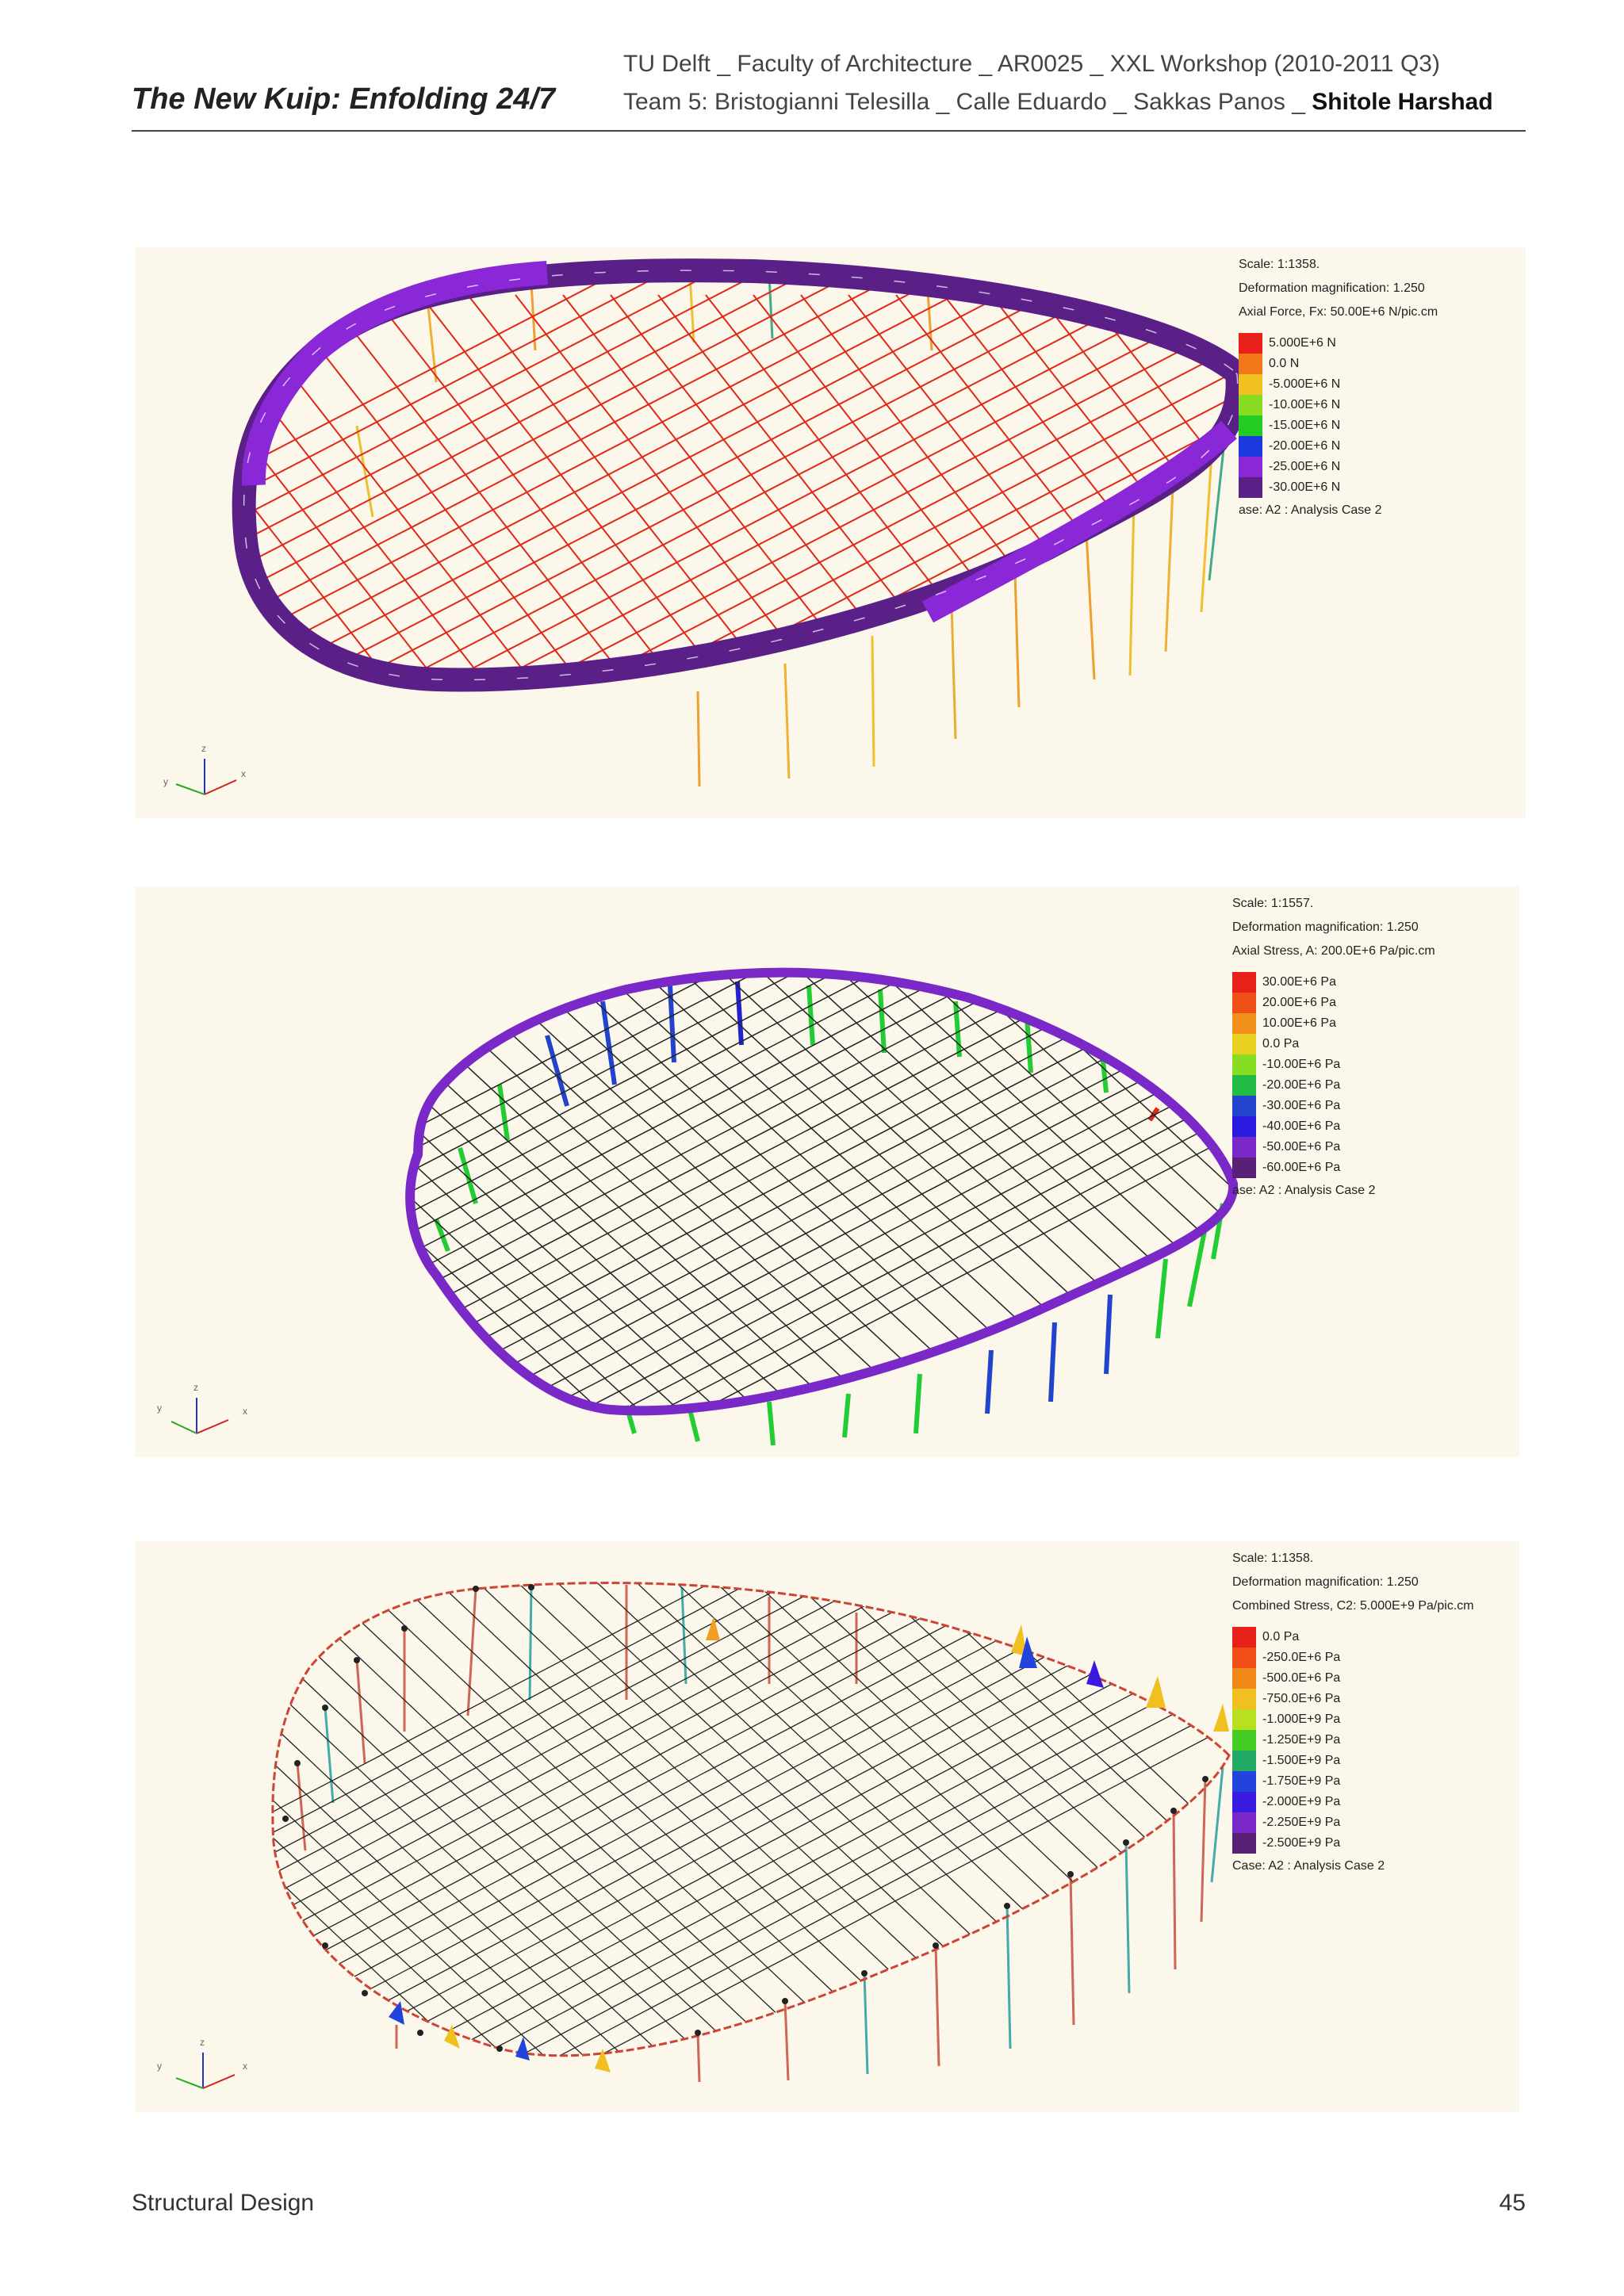  I want to click on legend-entry: -5.000E+6 N, so click(1338, 385).